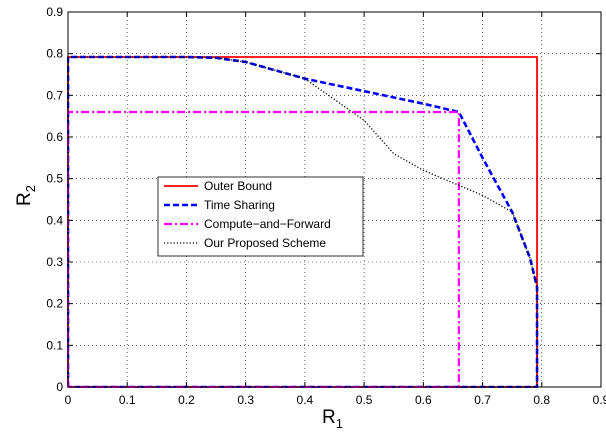 The image size is (606, 439). I want to click on y-tick-label: 0.1, so click(54, 345).